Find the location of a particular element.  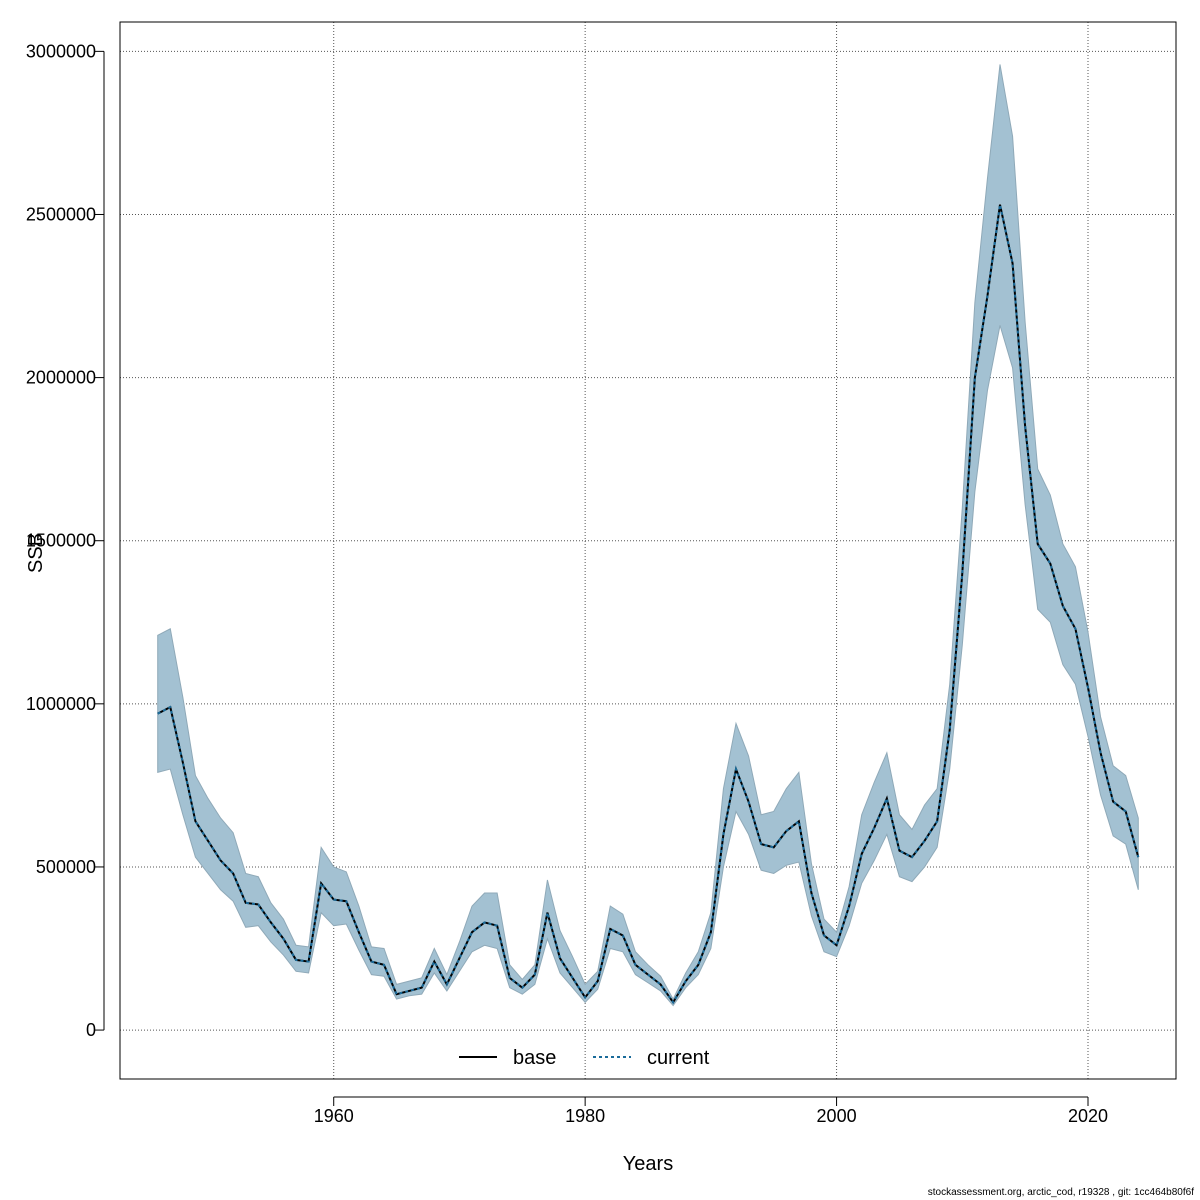

y-tick-label: 0 is located at coordinates (91, 1030).